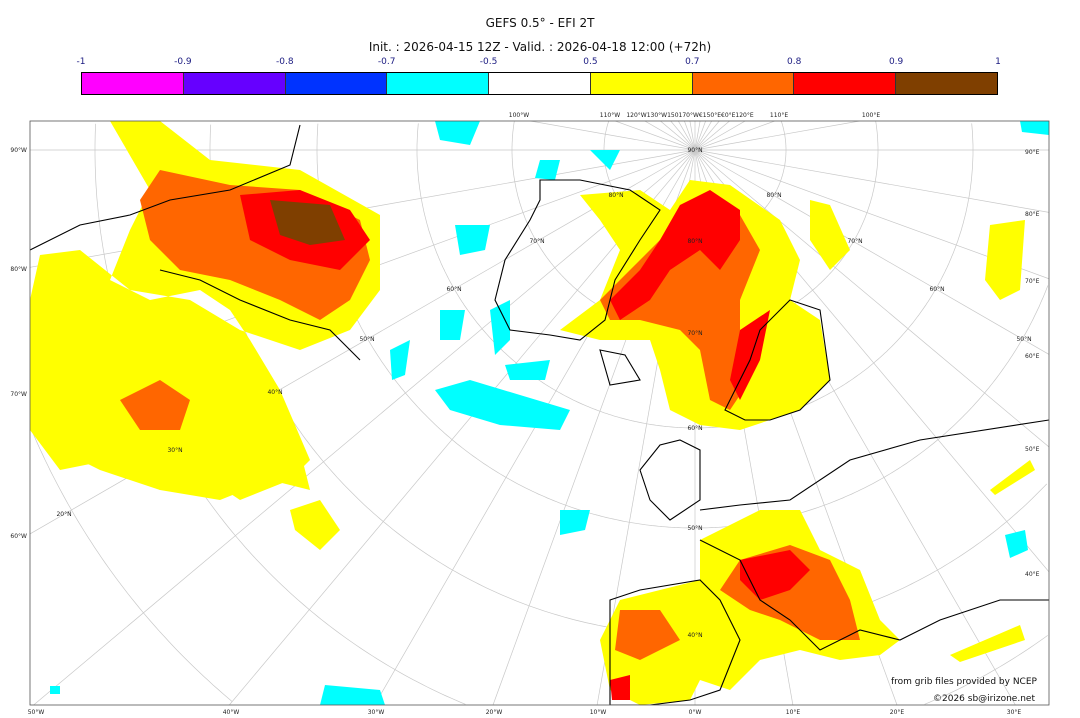 The height and width of the screenshot is (718, 1080). I want to click on grid-label: 40°E, so click(1032, 574).